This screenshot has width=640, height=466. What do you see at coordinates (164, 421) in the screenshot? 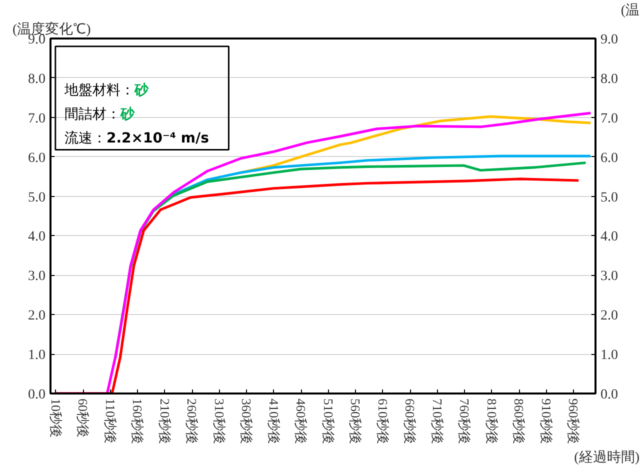
I see `x-tick-label: 210秒後` at bounding box center [164, 421].